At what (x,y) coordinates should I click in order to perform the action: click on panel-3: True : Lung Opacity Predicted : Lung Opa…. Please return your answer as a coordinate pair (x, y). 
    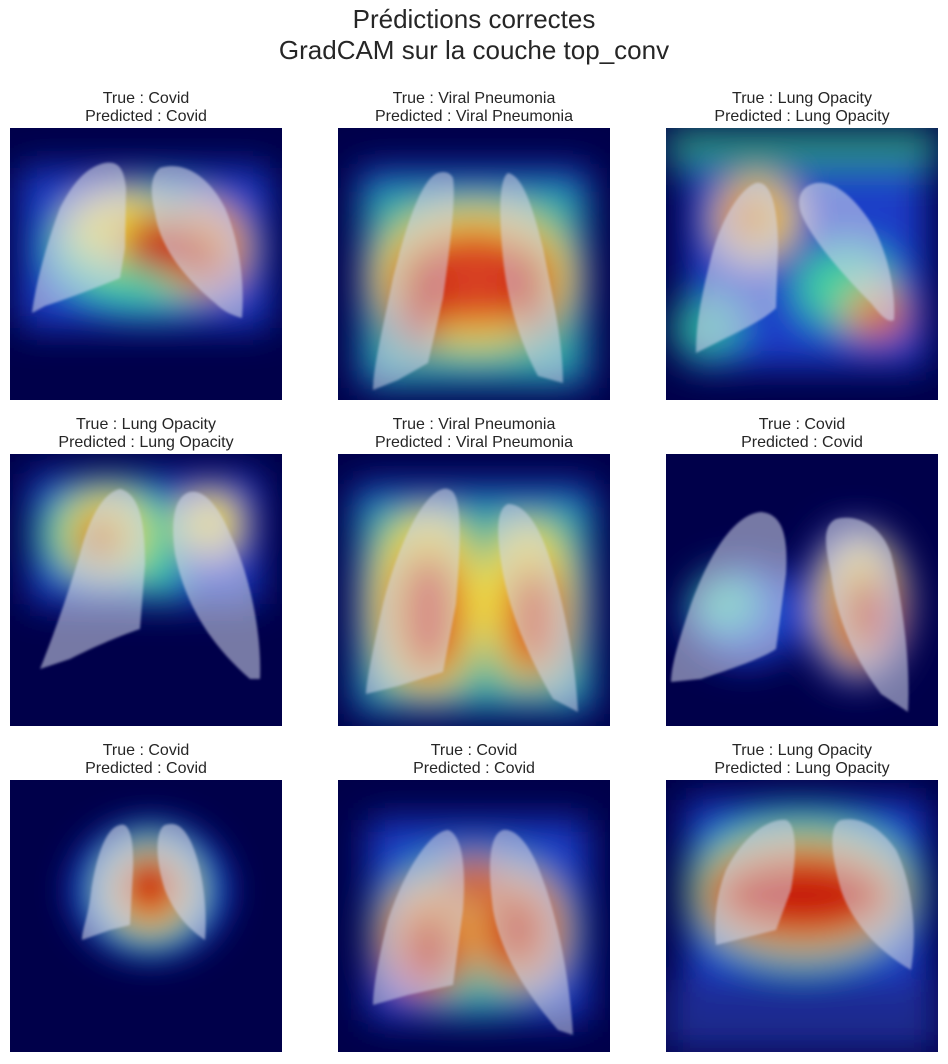
    Looking at the image, I should click on (802, 245).